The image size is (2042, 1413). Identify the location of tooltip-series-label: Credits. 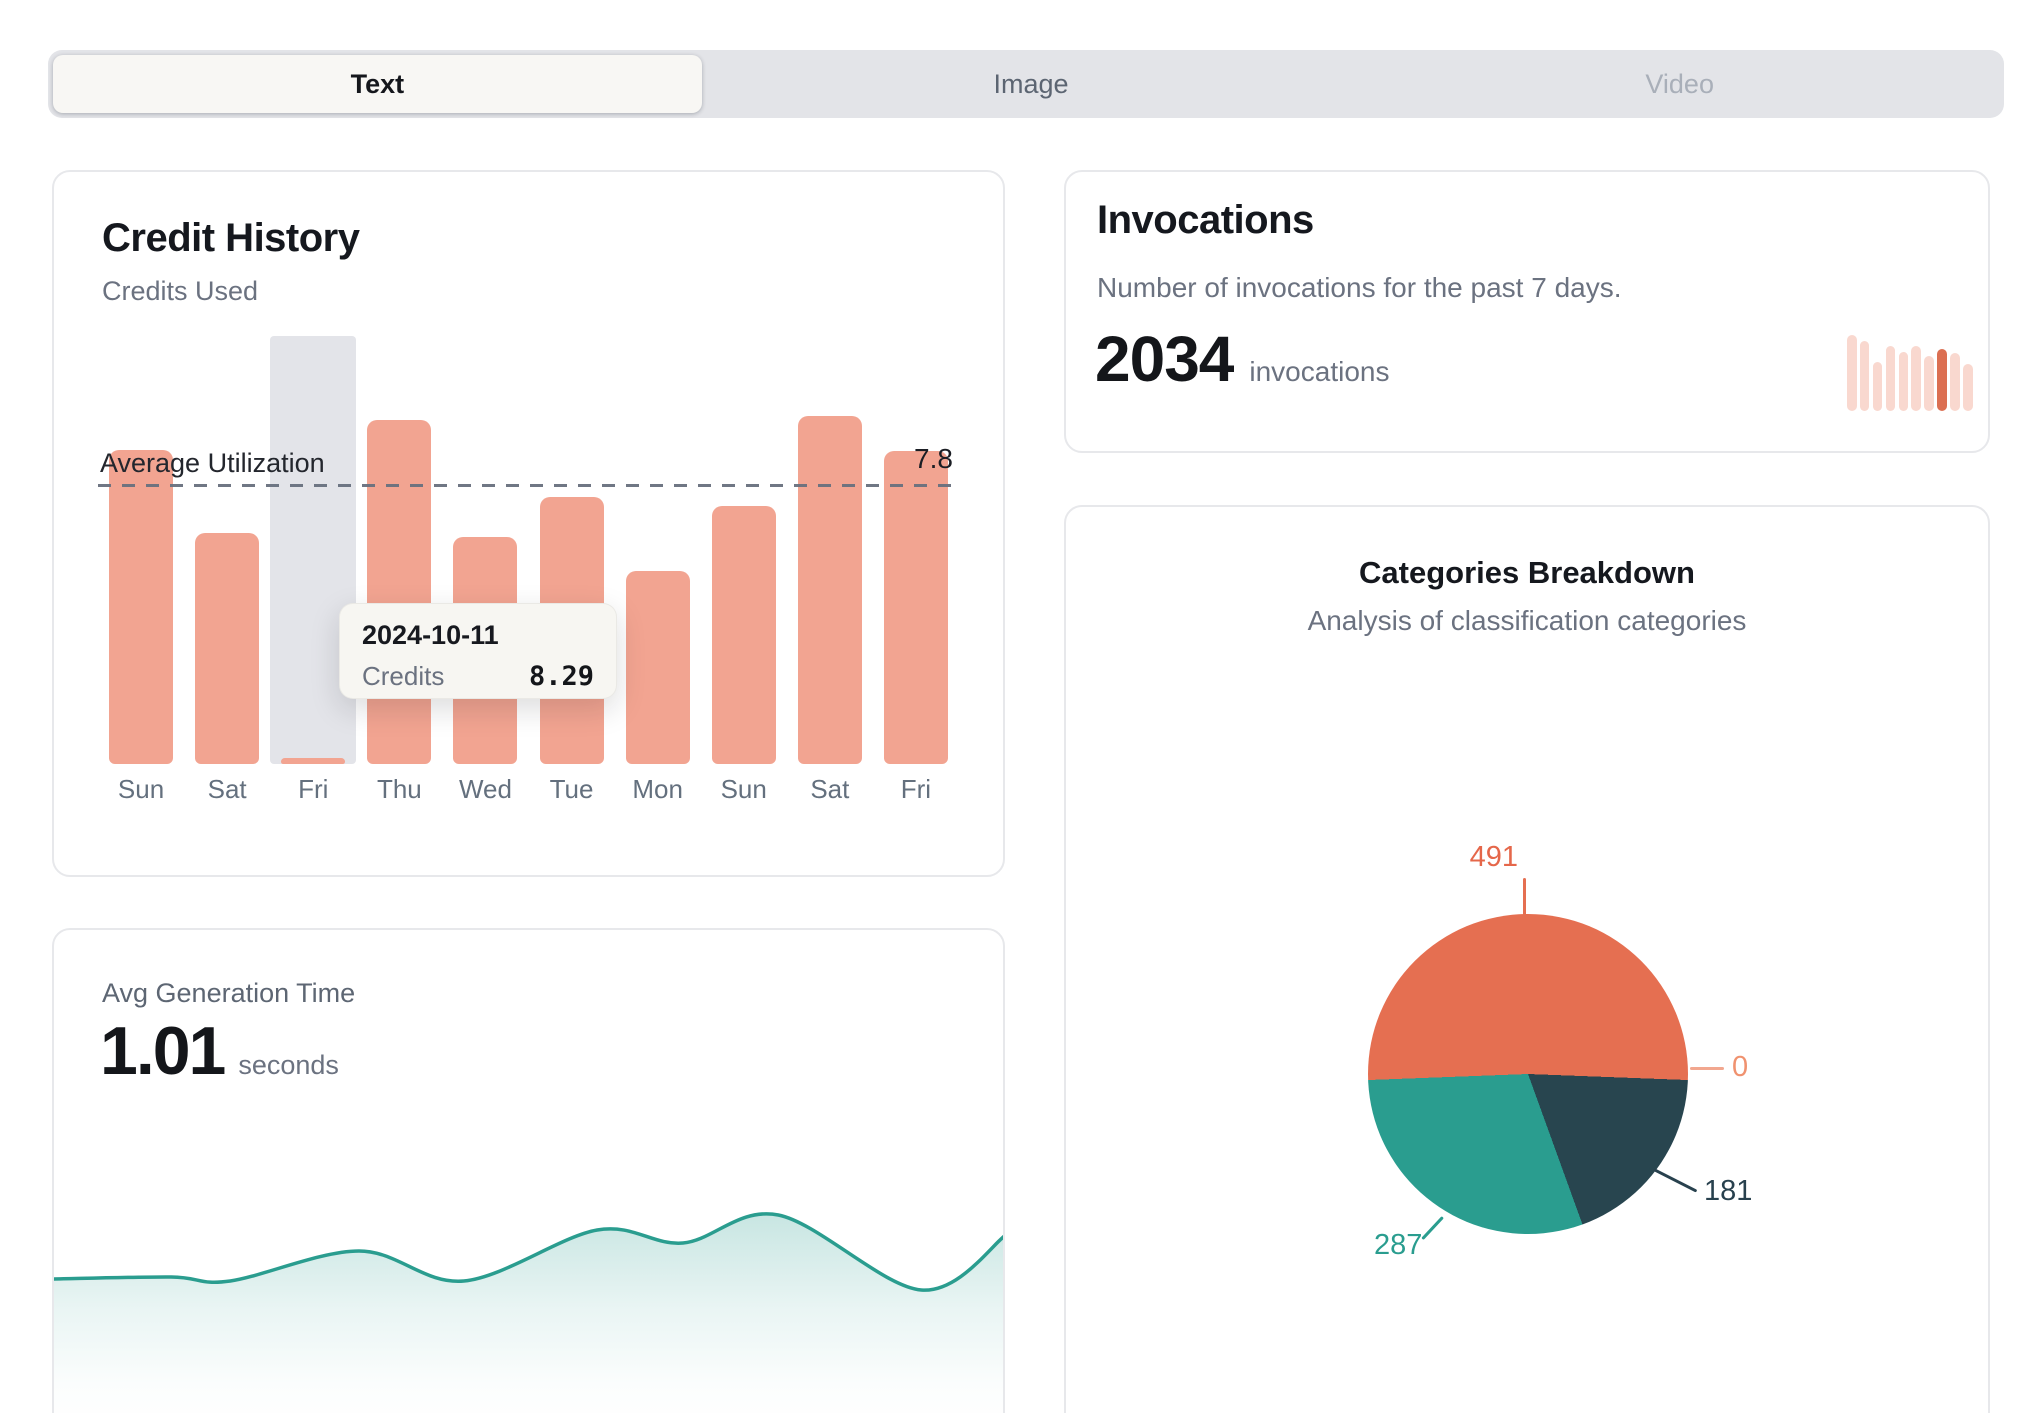
(403, 676).